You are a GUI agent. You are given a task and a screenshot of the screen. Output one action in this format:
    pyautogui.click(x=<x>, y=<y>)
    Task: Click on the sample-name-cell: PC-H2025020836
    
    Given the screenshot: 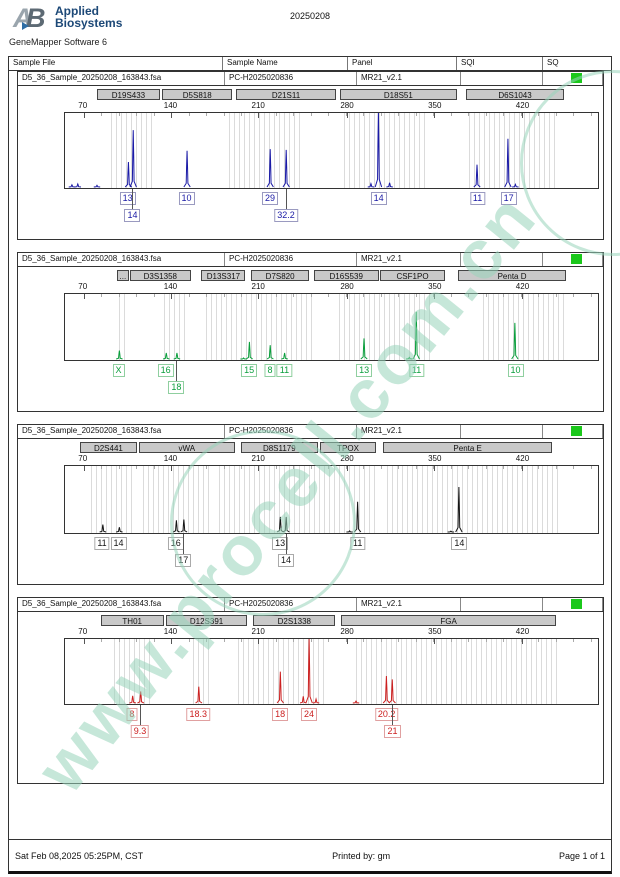 What is the action you would take?
    pyautogui.click(x=291, y=78)
    